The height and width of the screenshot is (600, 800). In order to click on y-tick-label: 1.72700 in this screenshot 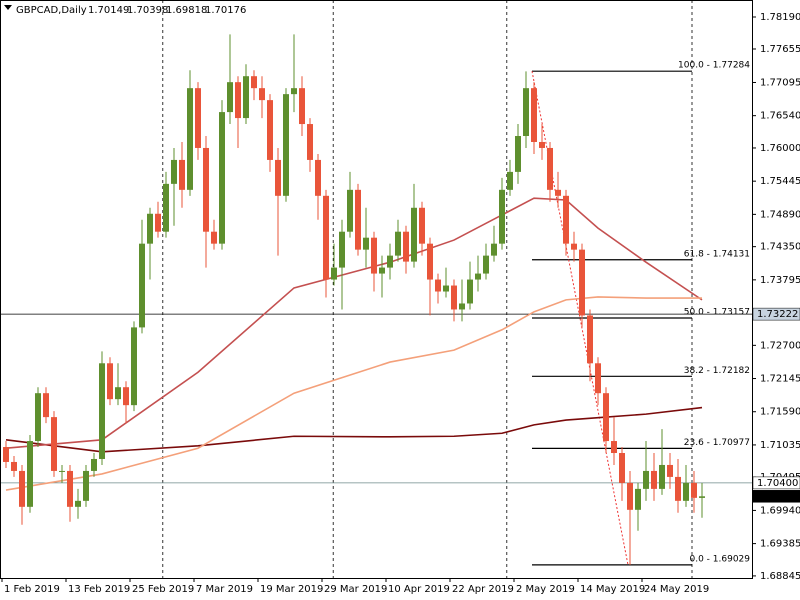, I will do `click(780, 345)`.